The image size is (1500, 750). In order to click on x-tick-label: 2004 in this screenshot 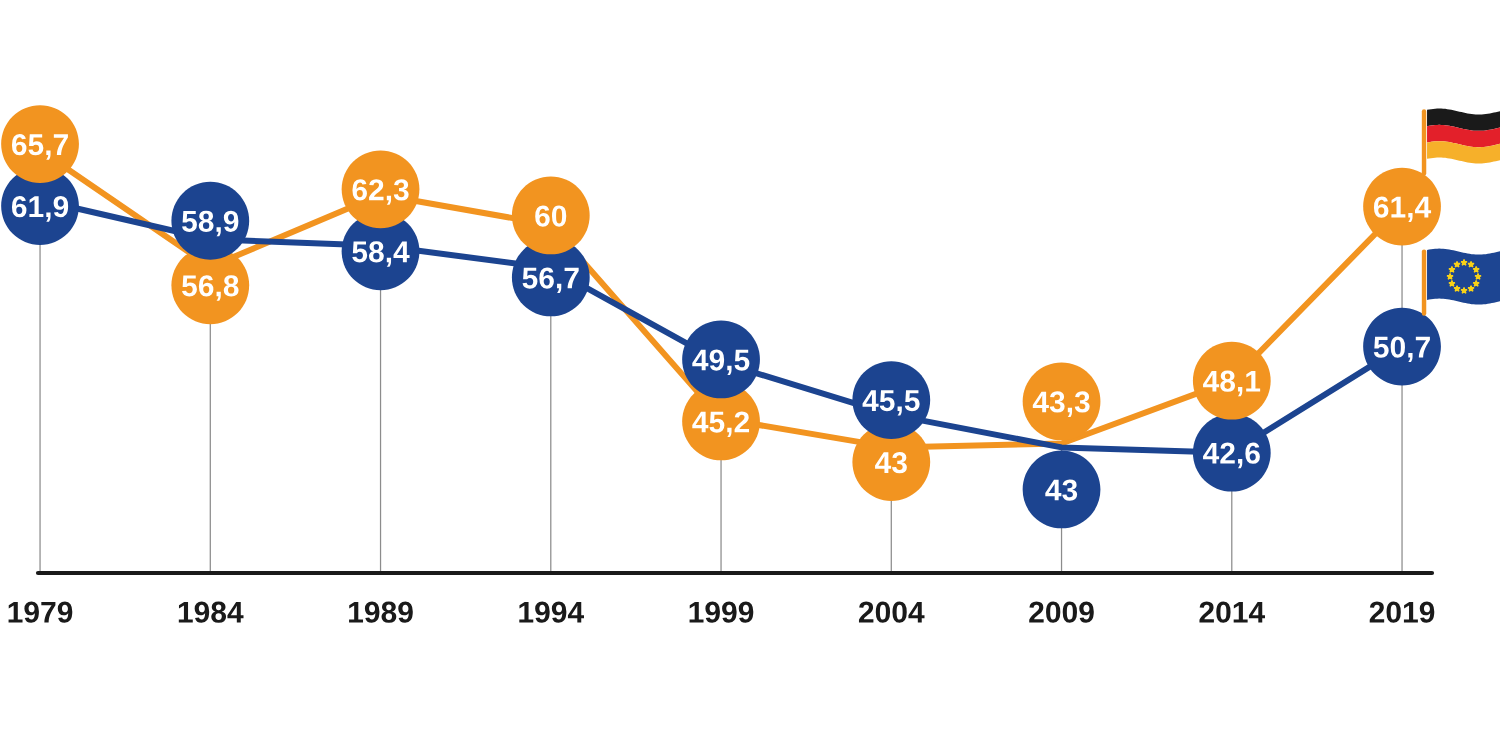, I will do `click(891, 612)`.